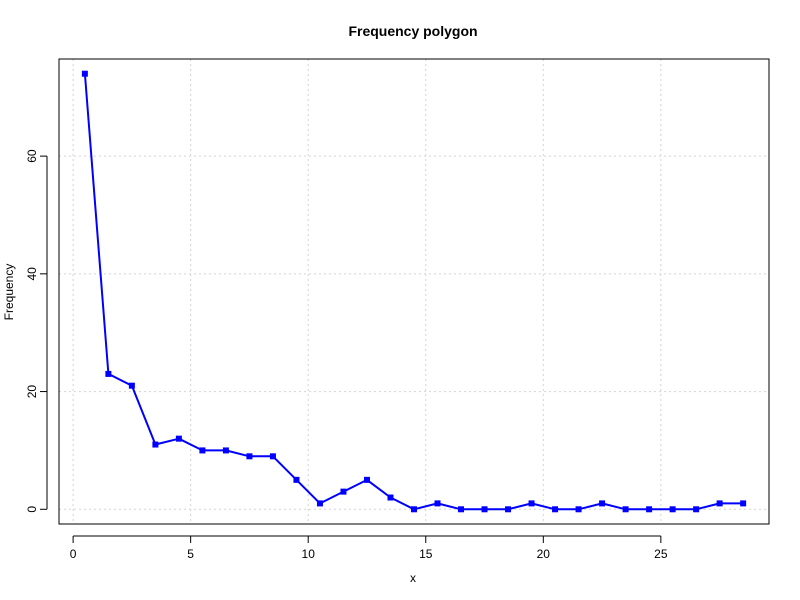 This screenshot has width=800, height=600. What do you see at coordinates (32, 509) in the screenshot?
I see `y-tick-label: 0` at bounding box center [32, 509].